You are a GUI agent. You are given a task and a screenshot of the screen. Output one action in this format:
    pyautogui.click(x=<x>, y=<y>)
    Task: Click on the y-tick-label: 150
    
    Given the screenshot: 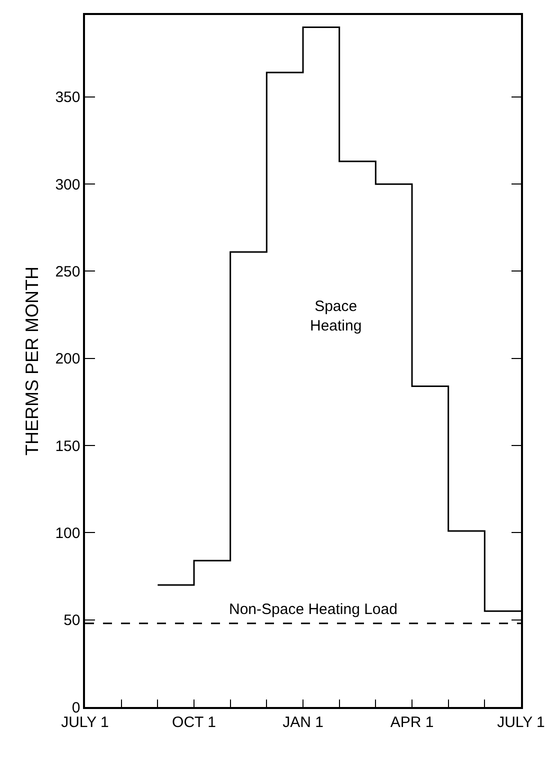 What is the action you would take?
    pyautogui.click(x=67, y=446)
    